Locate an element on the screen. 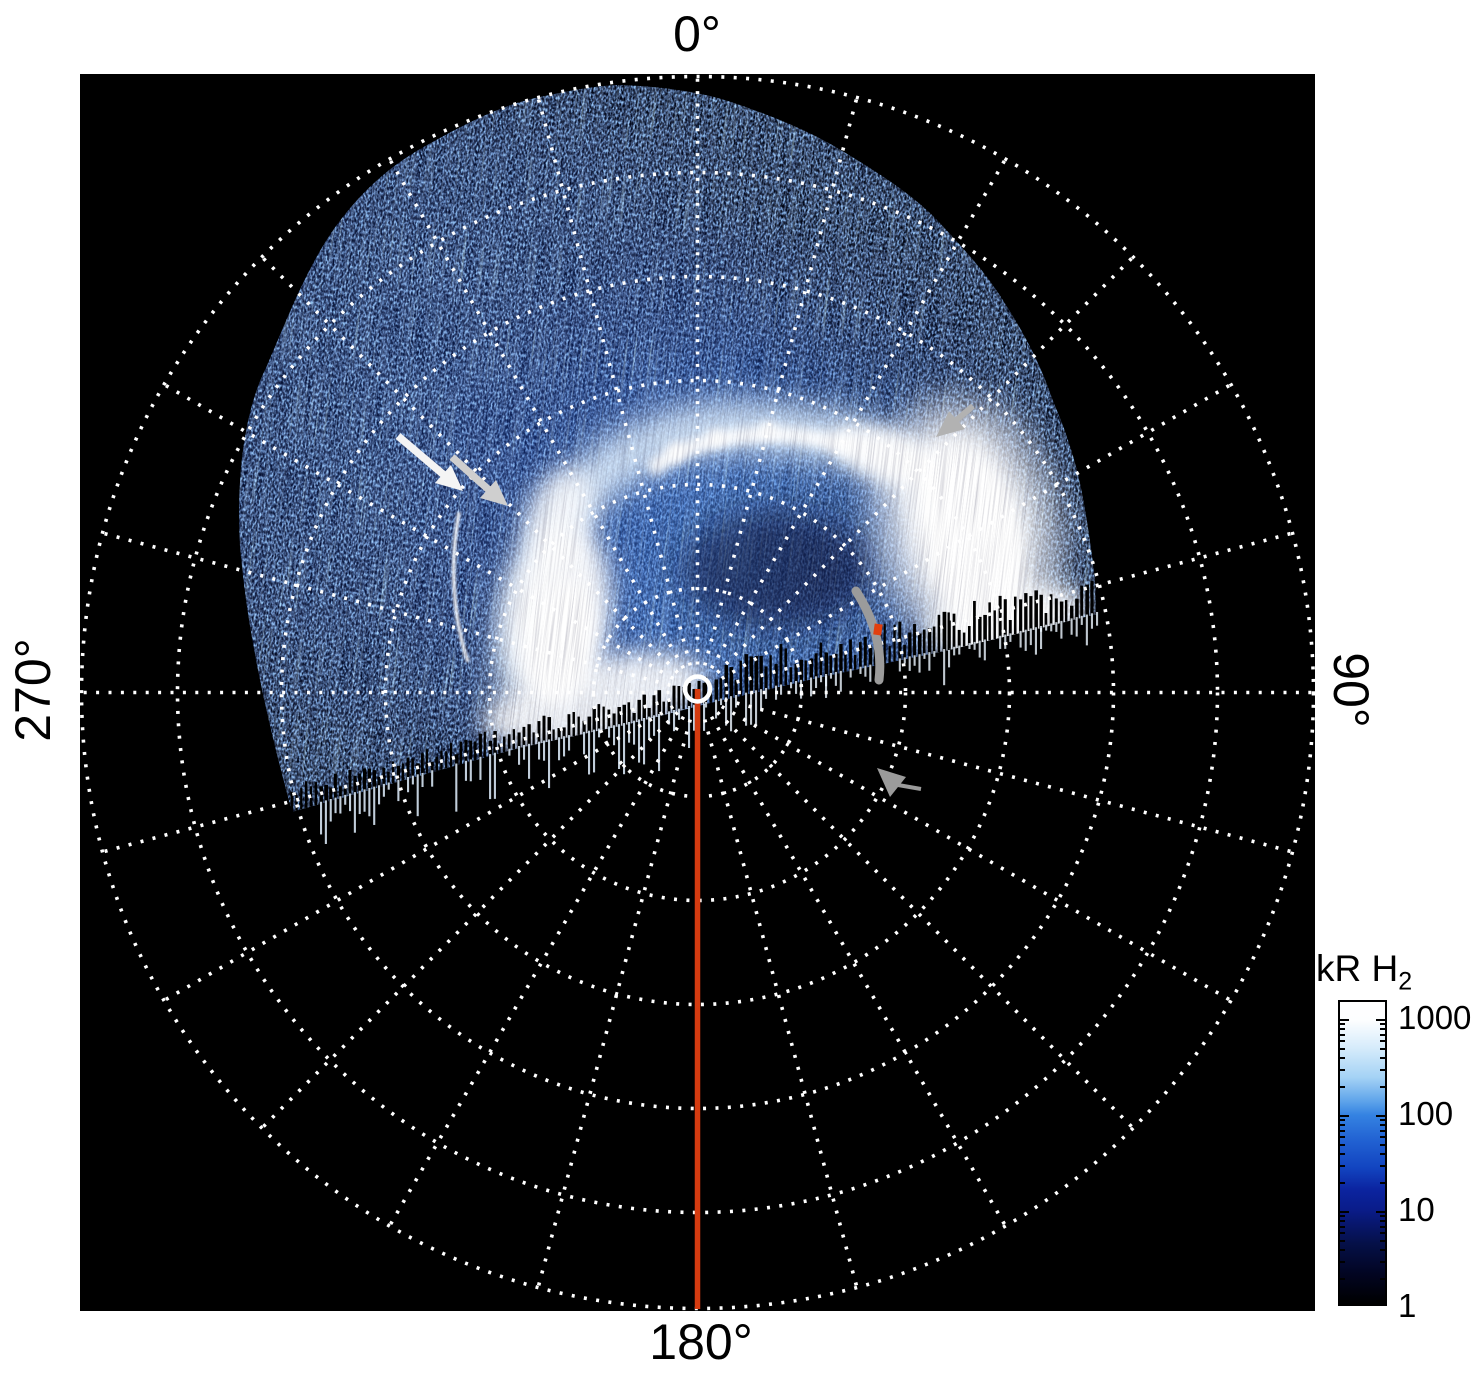  angle-label-270: 270° is located at coordinates (33, 690).